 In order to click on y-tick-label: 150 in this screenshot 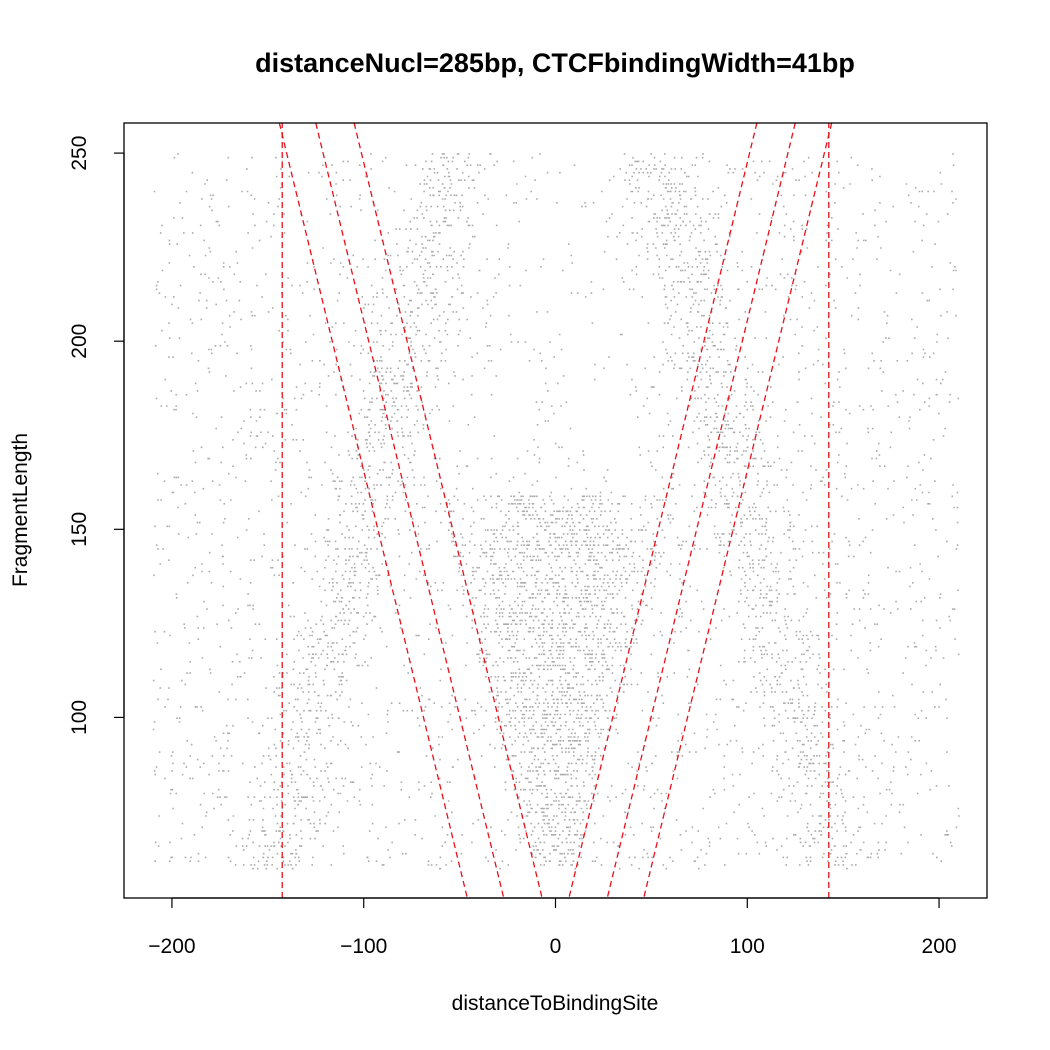, I will do `click(79, 529)`.